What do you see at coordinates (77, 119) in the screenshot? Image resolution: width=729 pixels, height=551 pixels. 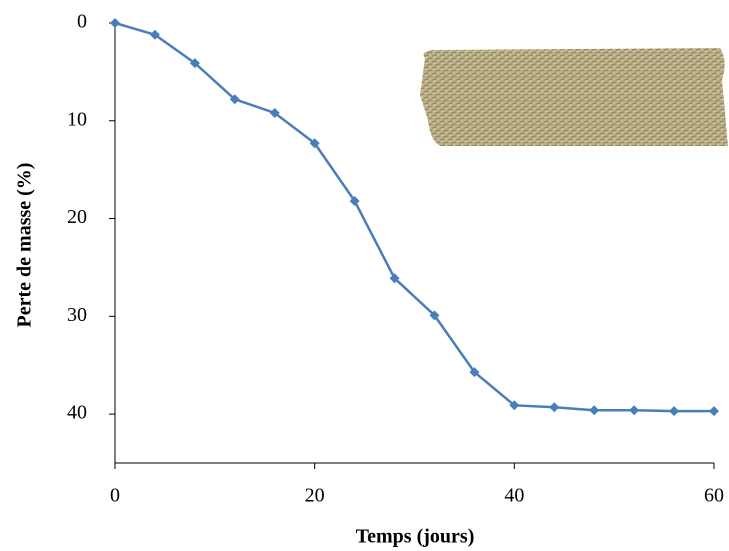 I see `y-tick-label: 10` at bounding box center [77, 119].